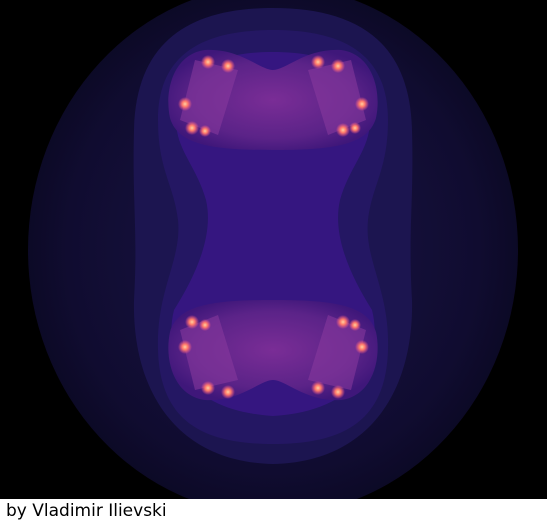 This screenshot has width=547, height=524. Describe the element at coordinates (337, 97) in the screenshot. I see `top-right-finger` at that location.